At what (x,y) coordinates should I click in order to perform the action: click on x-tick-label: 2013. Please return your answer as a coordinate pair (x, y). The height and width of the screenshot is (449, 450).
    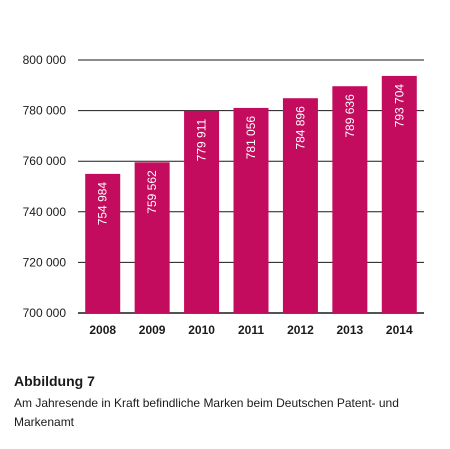
    Looking at the image, I should click on (350, 330).